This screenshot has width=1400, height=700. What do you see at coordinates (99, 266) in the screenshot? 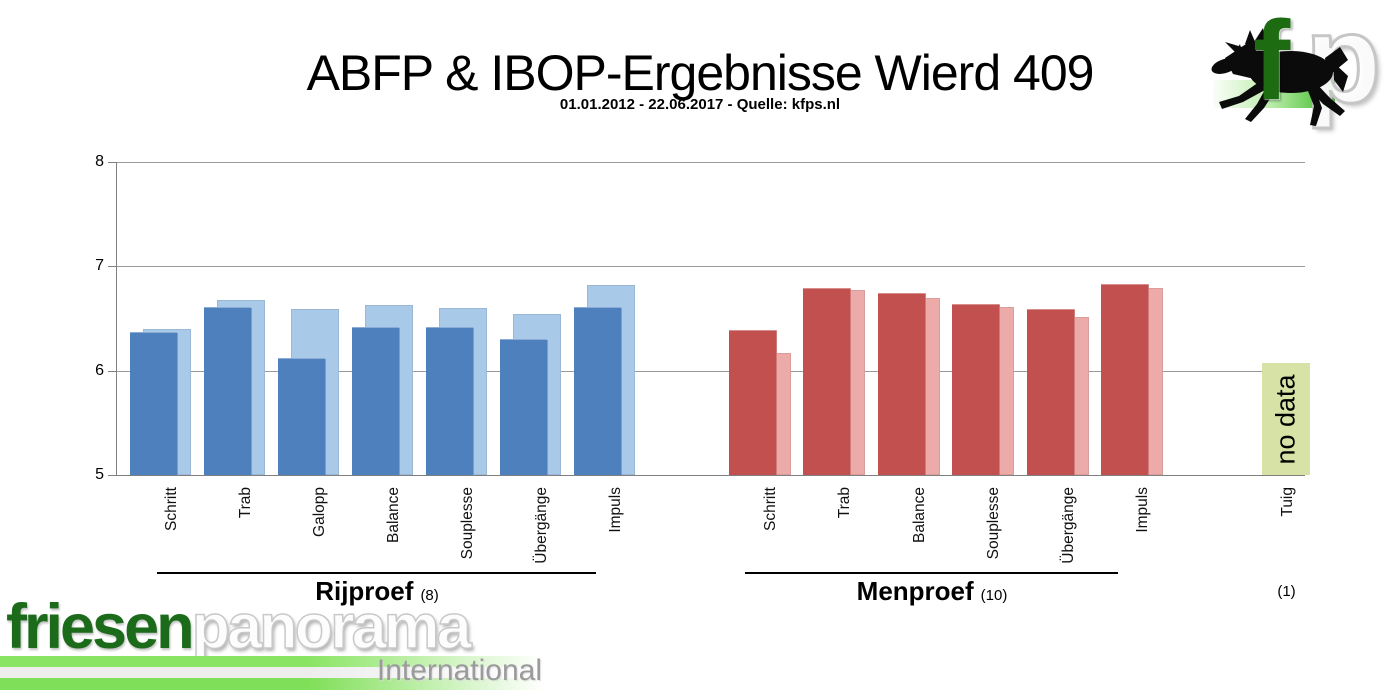
I see `y-axis-label-7: 7` at bounding box center [99, 266].